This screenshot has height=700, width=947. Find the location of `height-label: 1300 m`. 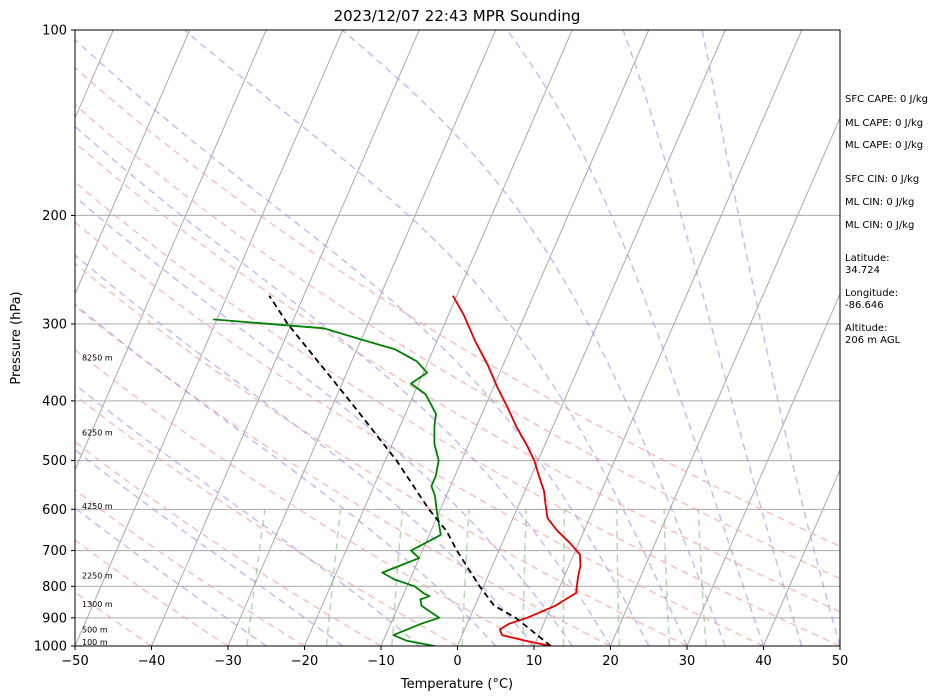

height-label: 1300 m is located at coordinates (97, 604).